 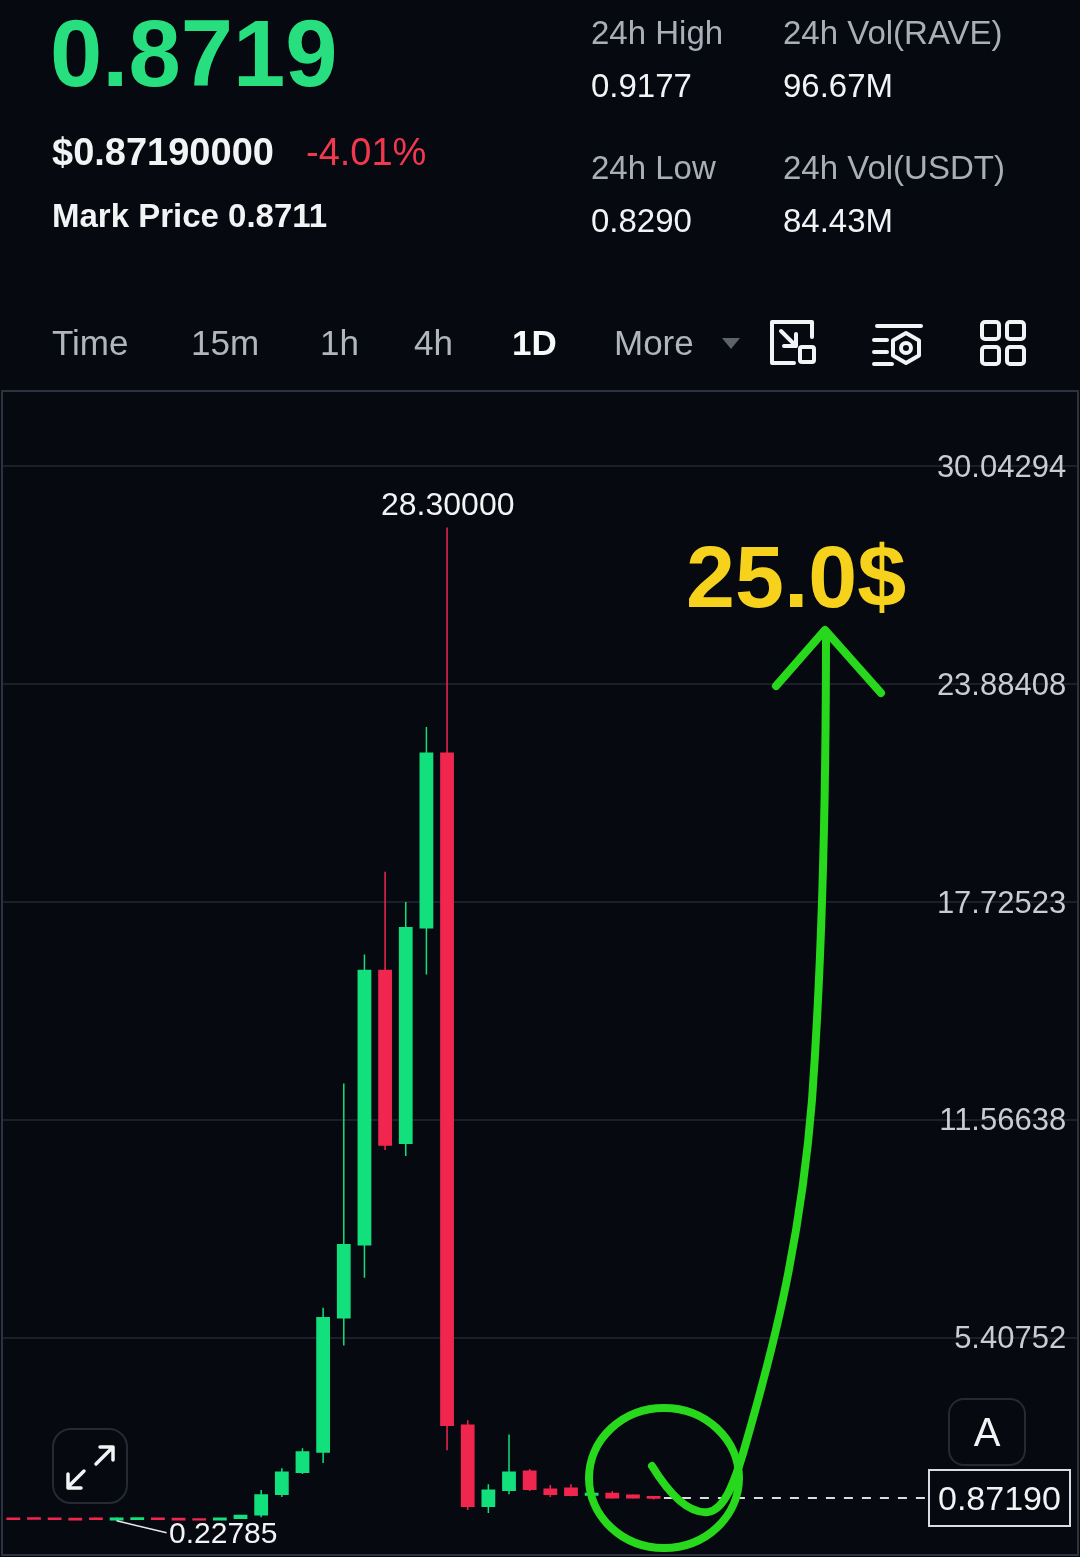 What do you see at coordinates (641, 85) in the screenshot?
I see `text: 0.9177` at bounding box center [641, 85].